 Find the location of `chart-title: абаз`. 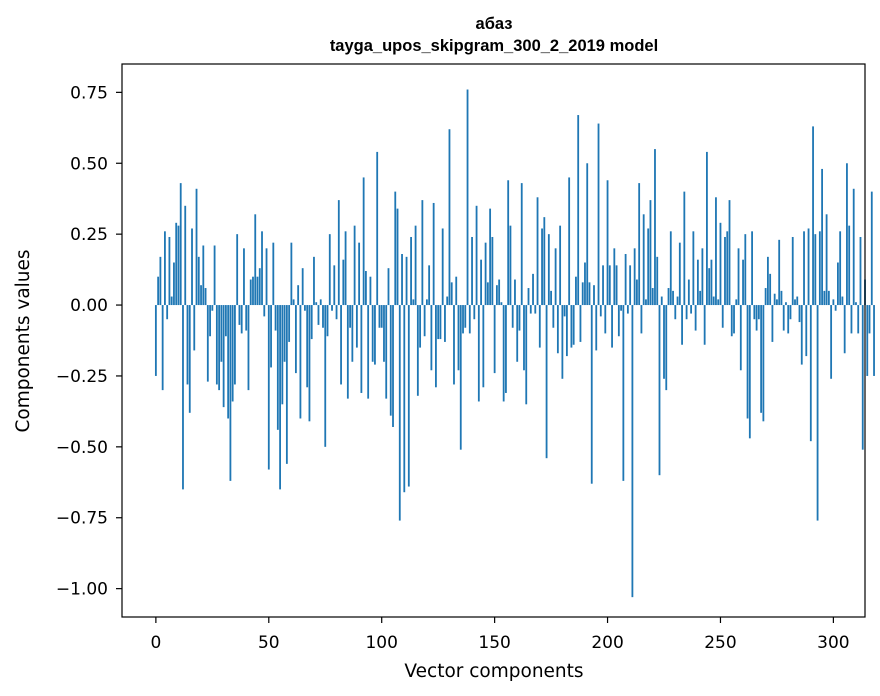

chart-title: абаз is located at coordinates (494, 24).